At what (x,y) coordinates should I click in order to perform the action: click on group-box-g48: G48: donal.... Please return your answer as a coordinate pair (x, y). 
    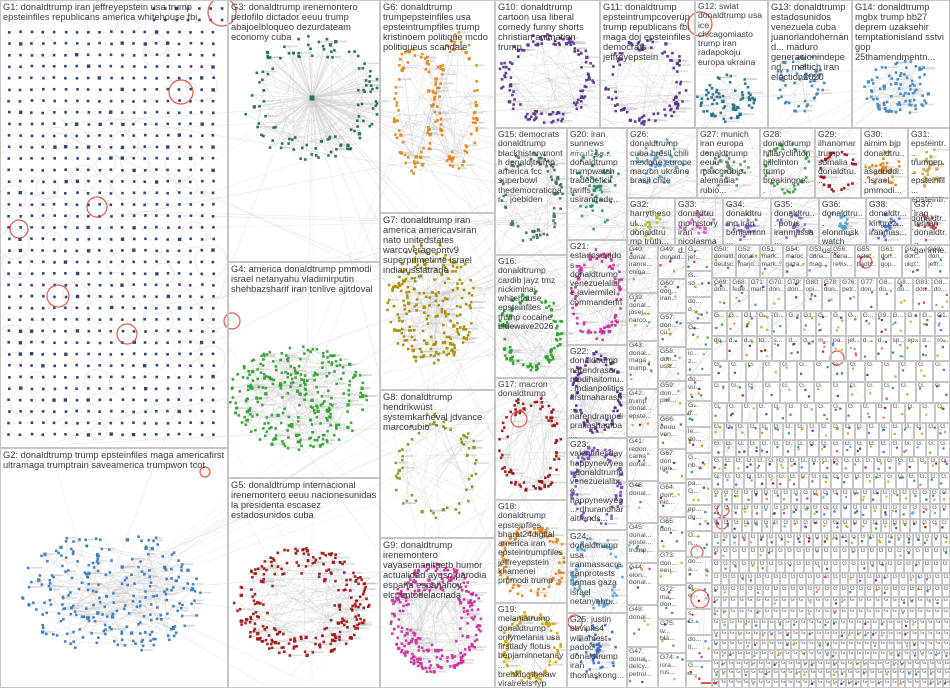
    Looking at the image, I should click on (642, 626).